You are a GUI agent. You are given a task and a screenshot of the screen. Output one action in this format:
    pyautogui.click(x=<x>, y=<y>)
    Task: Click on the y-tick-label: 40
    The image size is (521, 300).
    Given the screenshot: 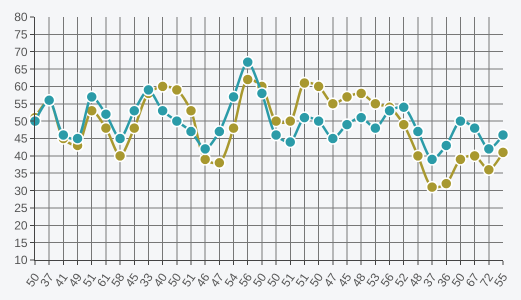 What is the action you would take?
    pyautogui.click(x=21, y=156)
    